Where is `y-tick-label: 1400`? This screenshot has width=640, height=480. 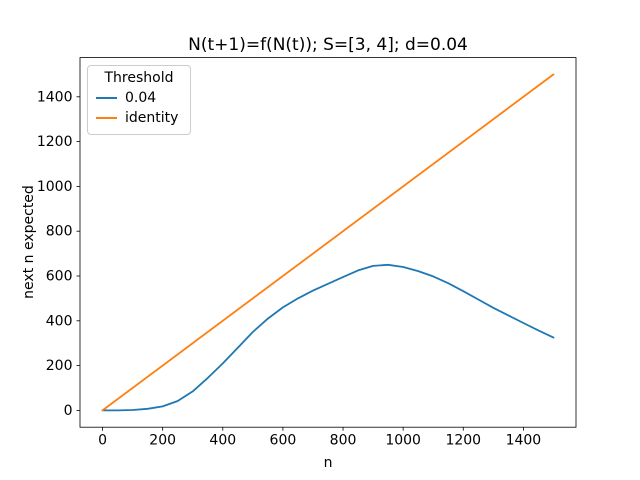
y-tick-label: 1400 is located at coordinates (55, 97).